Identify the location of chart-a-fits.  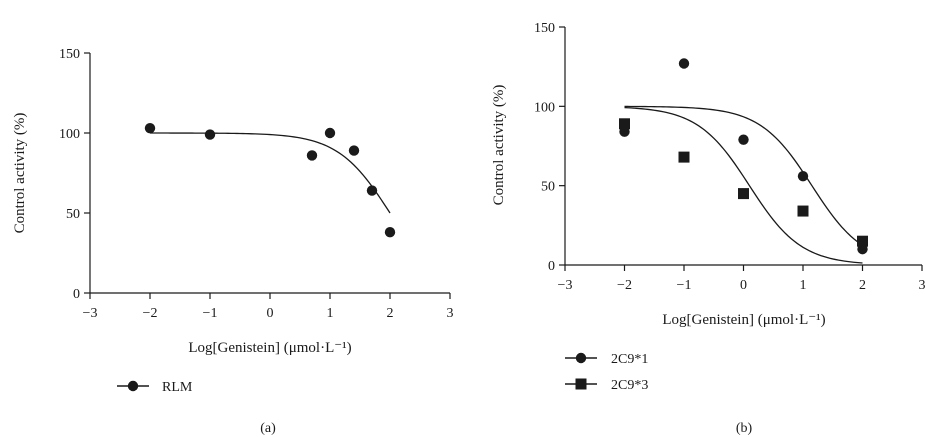
(270, 173).